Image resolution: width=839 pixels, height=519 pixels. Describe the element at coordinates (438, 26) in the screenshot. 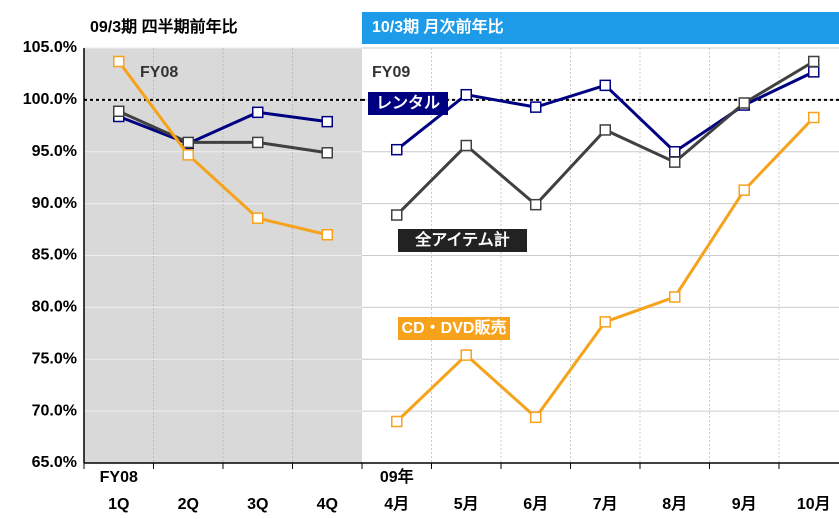

I see `panel-title: 10/3期 月次前年比` at that location.